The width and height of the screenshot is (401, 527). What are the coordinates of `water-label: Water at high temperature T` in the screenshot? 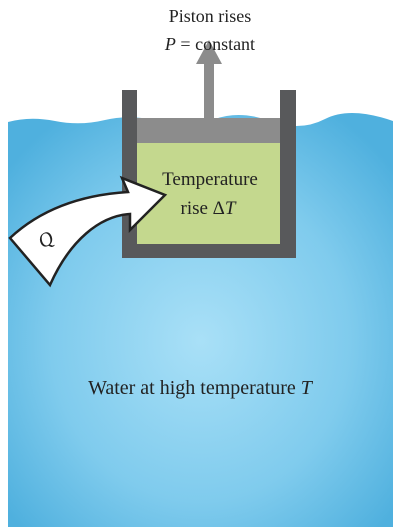 It's located at (201, 388).